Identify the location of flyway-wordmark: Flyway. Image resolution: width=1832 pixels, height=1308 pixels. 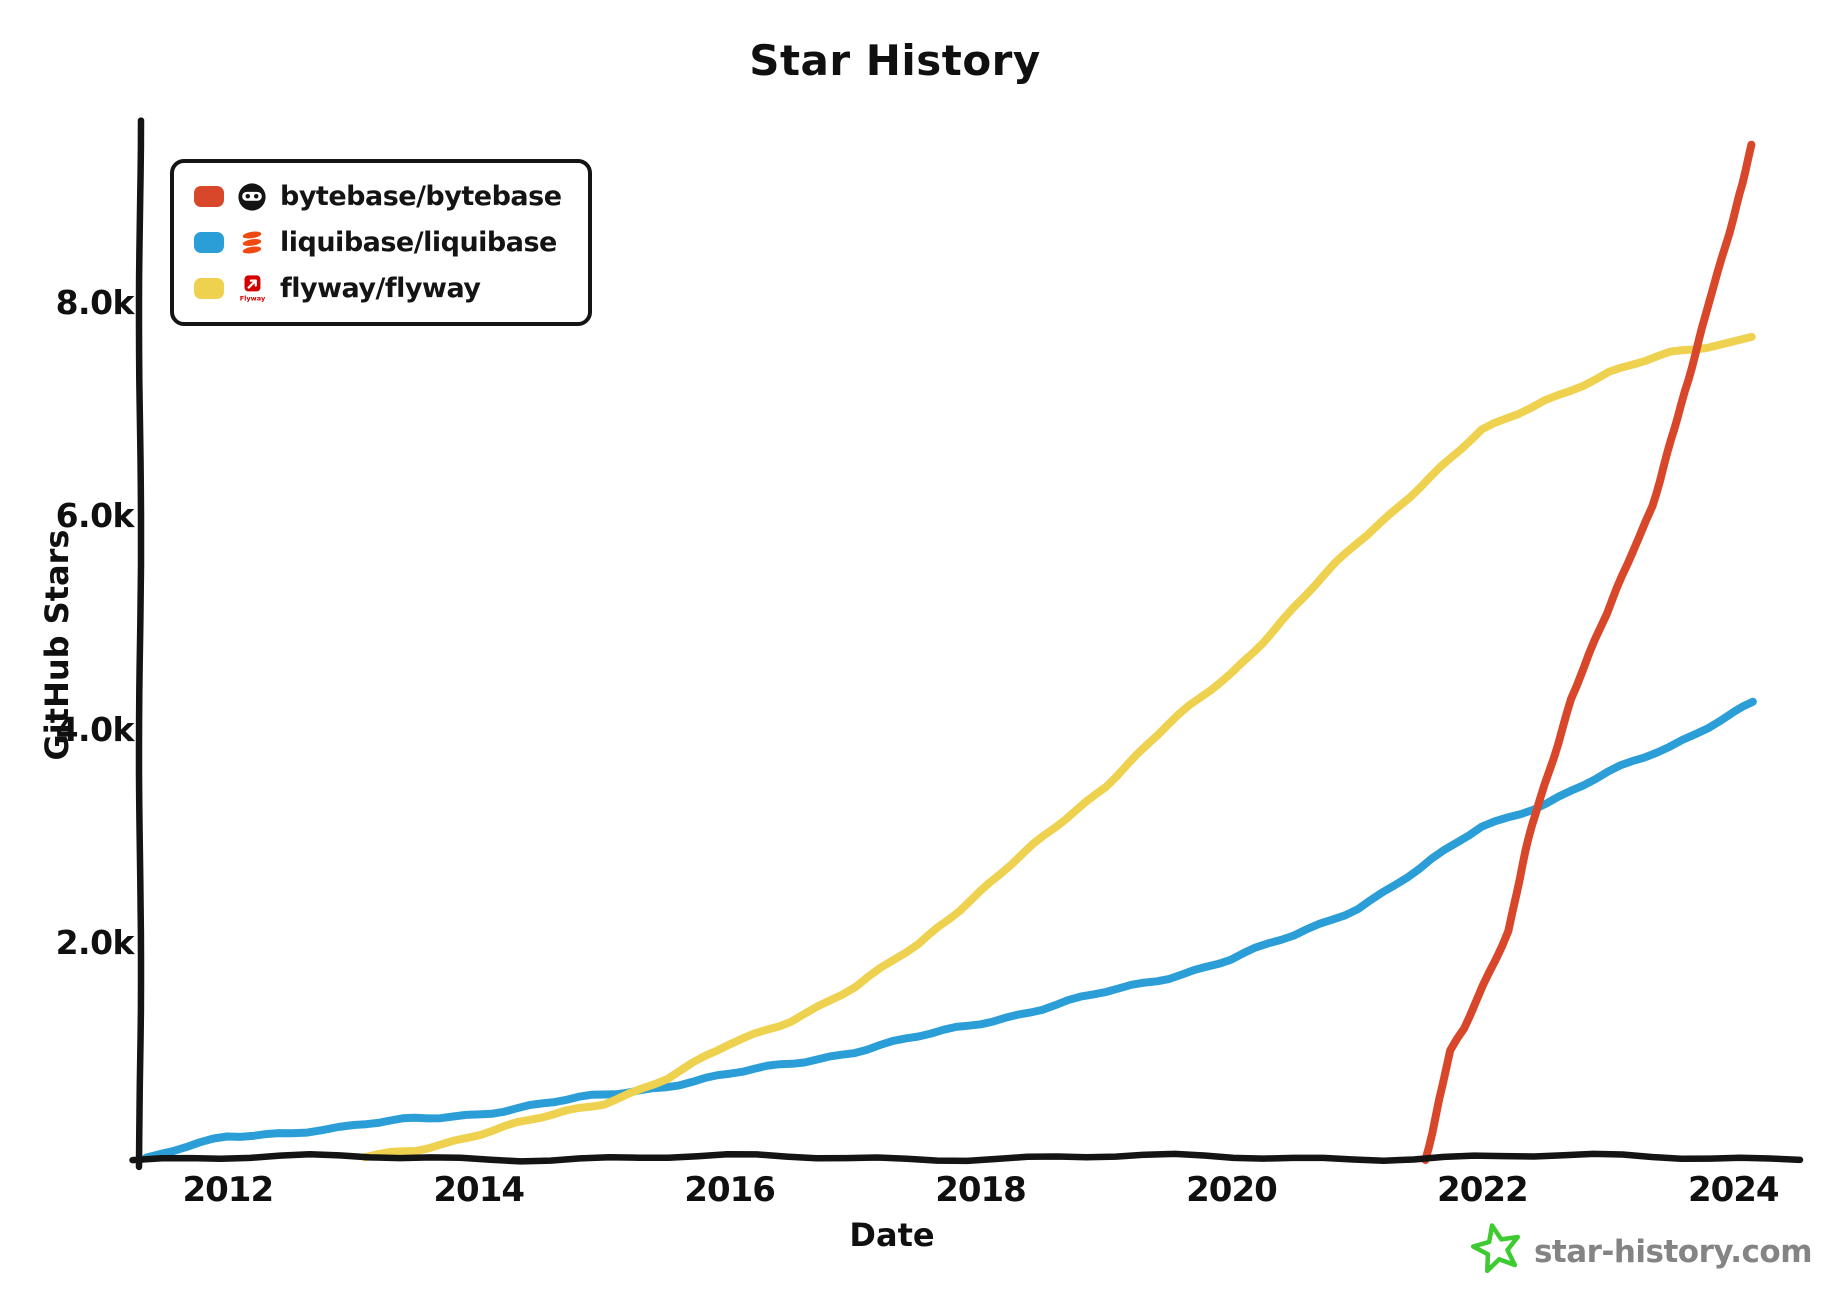
(253, 298).